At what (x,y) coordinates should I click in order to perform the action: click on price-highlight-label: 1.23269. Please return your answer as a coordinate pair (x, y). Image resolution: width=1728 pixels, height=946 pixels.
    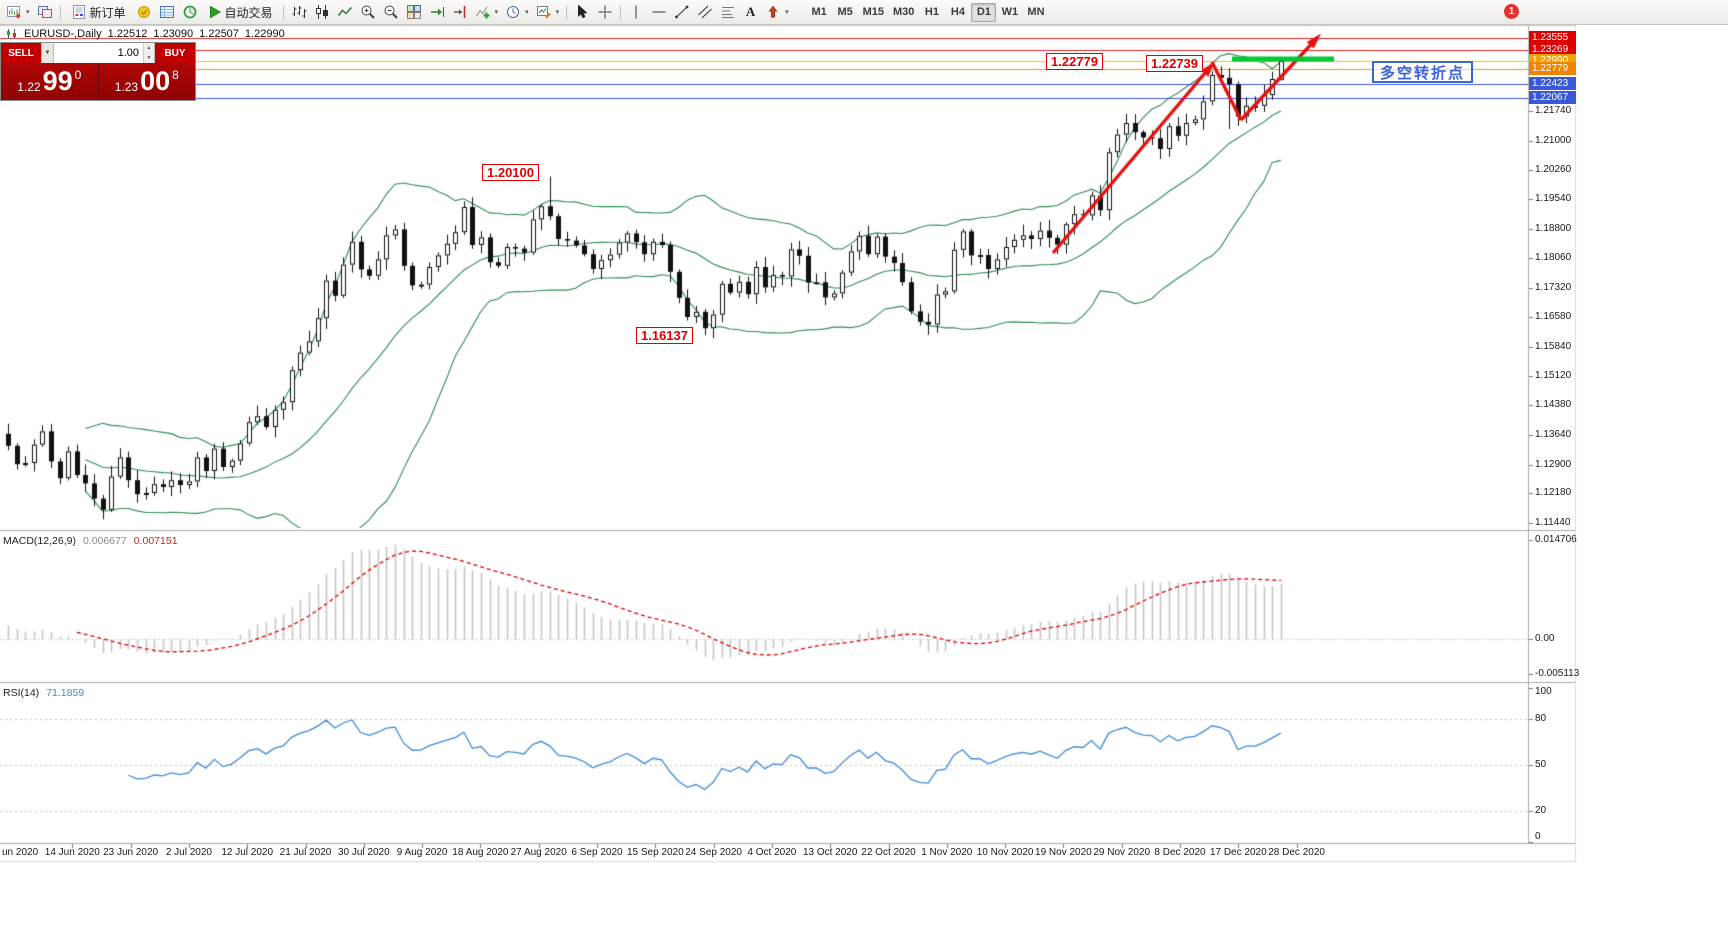
    Looking at the image, I should click on (1552, 49).